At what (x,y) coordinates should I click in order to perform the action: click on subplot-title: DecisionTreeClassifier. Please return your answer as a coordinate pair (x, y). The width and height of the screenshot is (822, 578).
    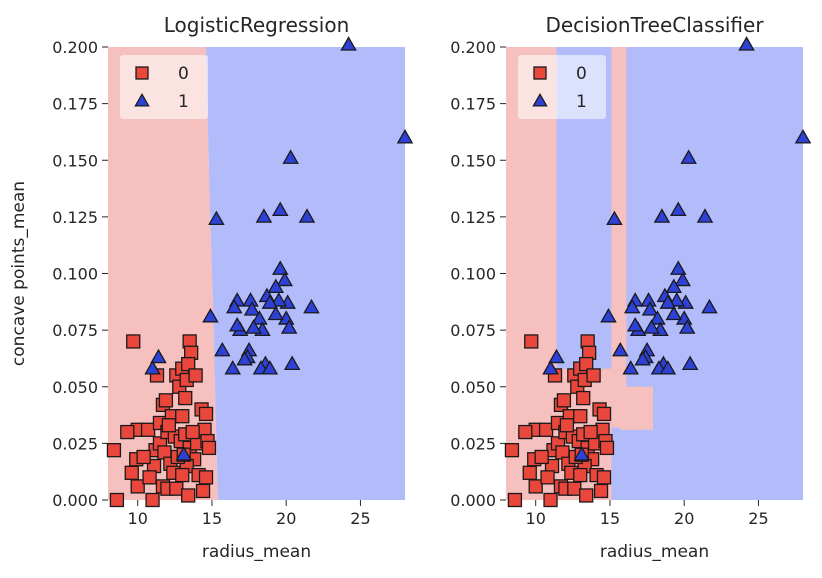
    Looking at the image, I should click on (654, 25).